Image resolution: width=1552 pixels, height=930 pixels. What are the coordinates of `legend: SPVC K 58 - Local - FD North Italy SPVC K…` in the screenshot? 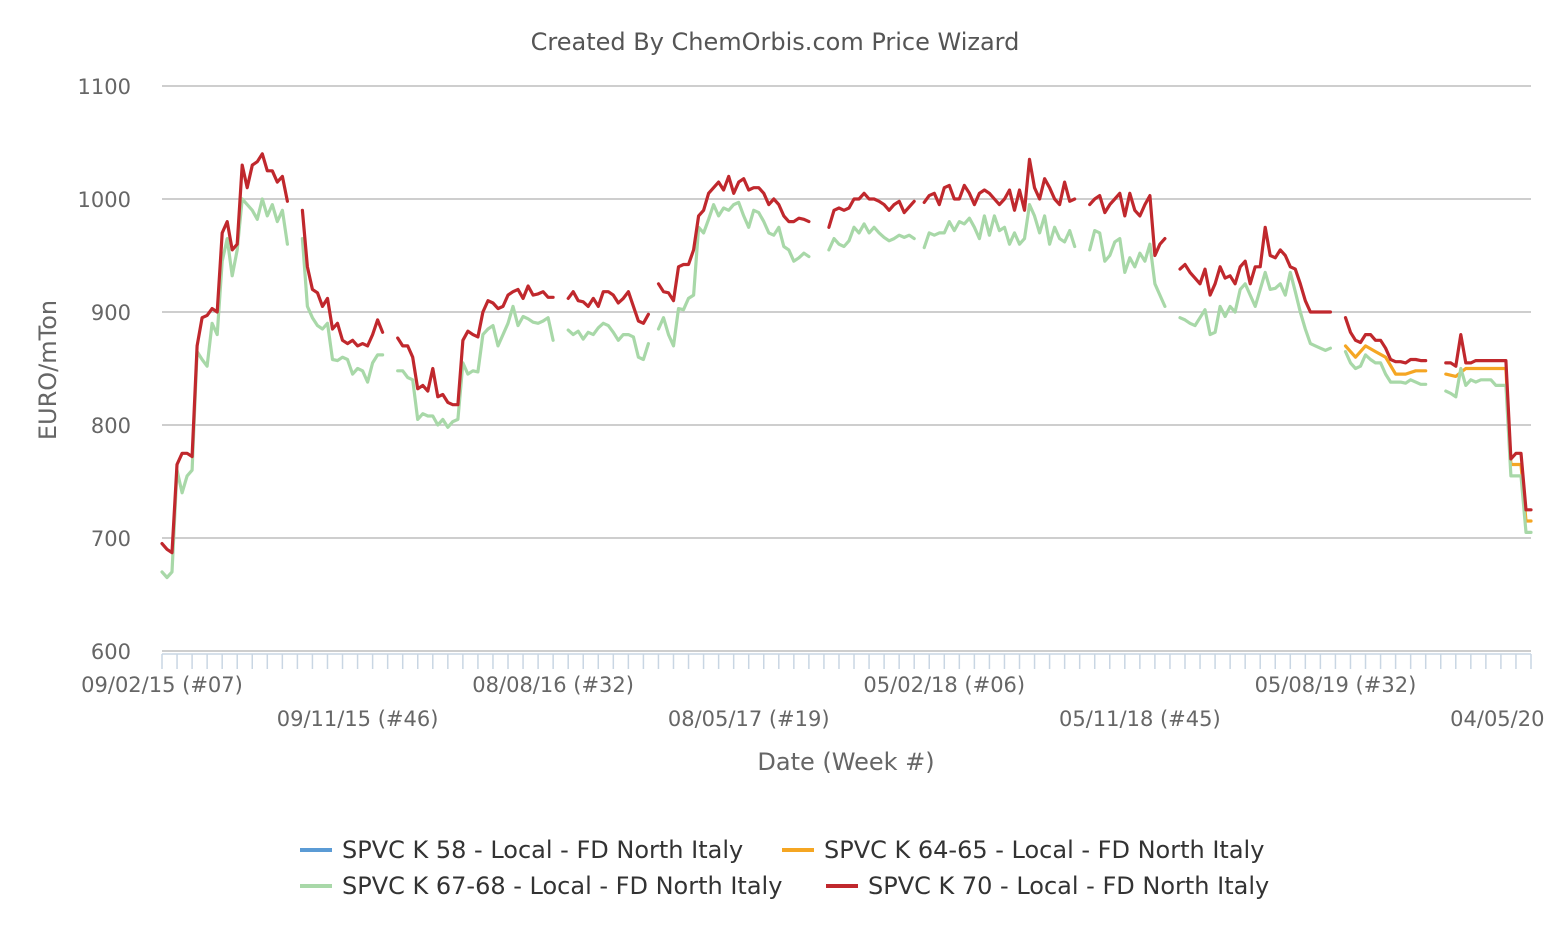 It's located at (784, 868).